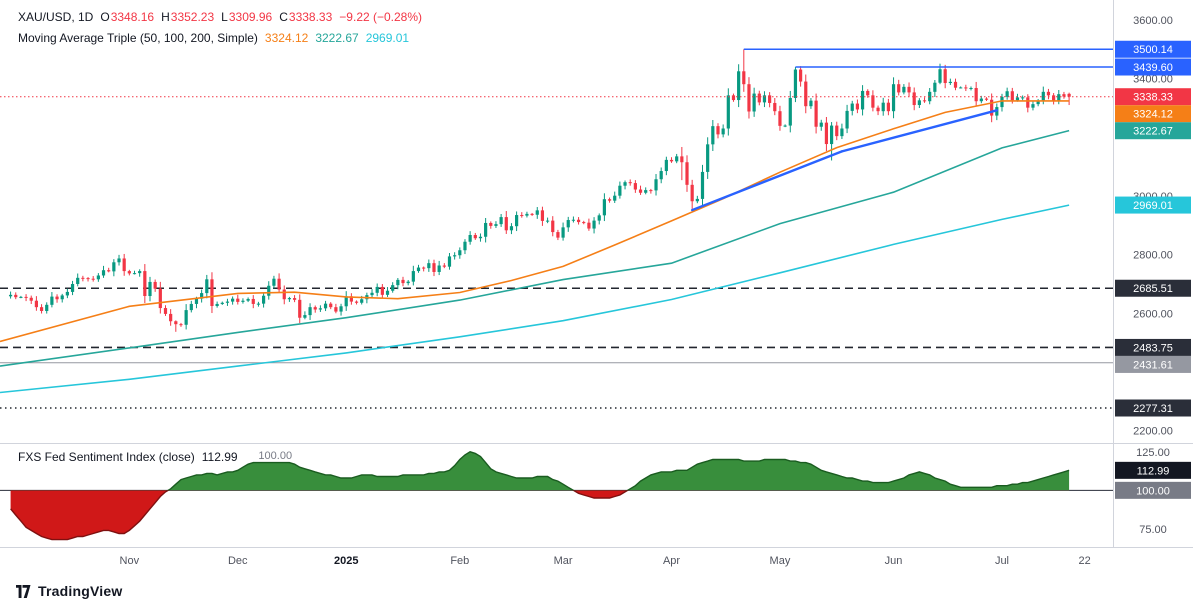  What do you see at coordinates (387, 38) in the screenshot?
I see `ma200-value: 2969.01` at bounding box center [387, 38].